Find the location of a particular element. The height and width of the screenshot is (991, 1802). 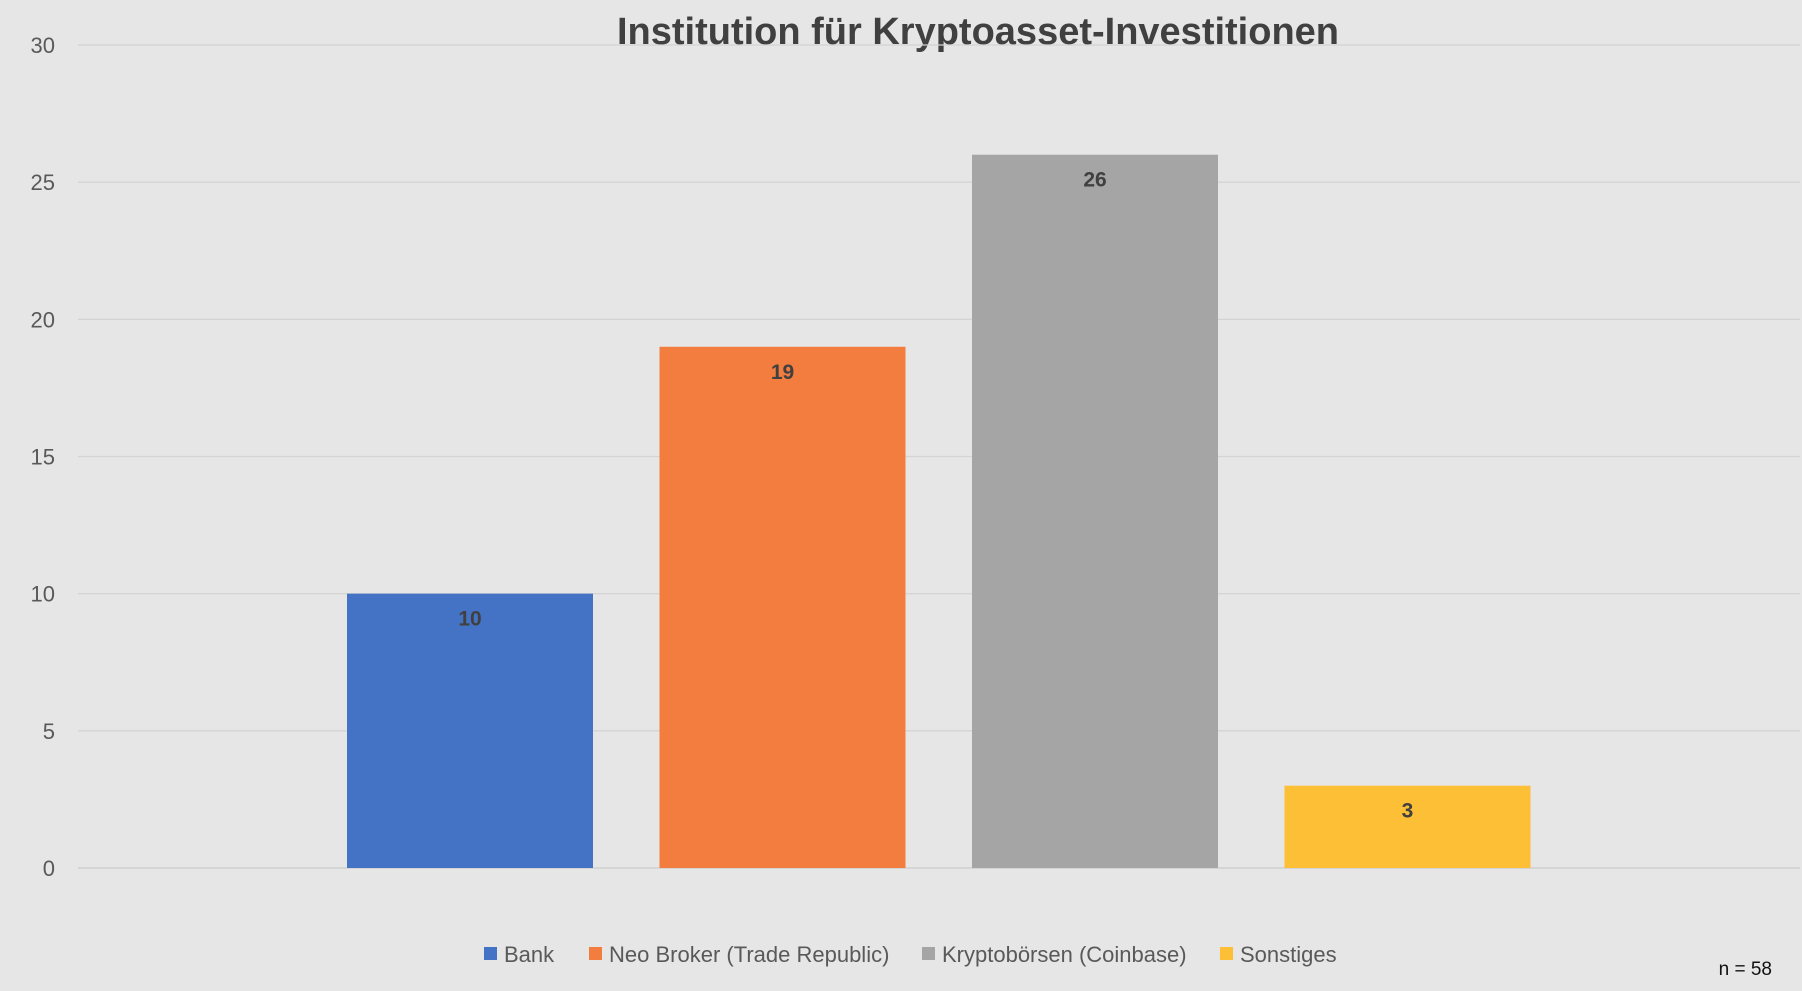

y-tick-label: 20 is located at coordinates (43, 319).